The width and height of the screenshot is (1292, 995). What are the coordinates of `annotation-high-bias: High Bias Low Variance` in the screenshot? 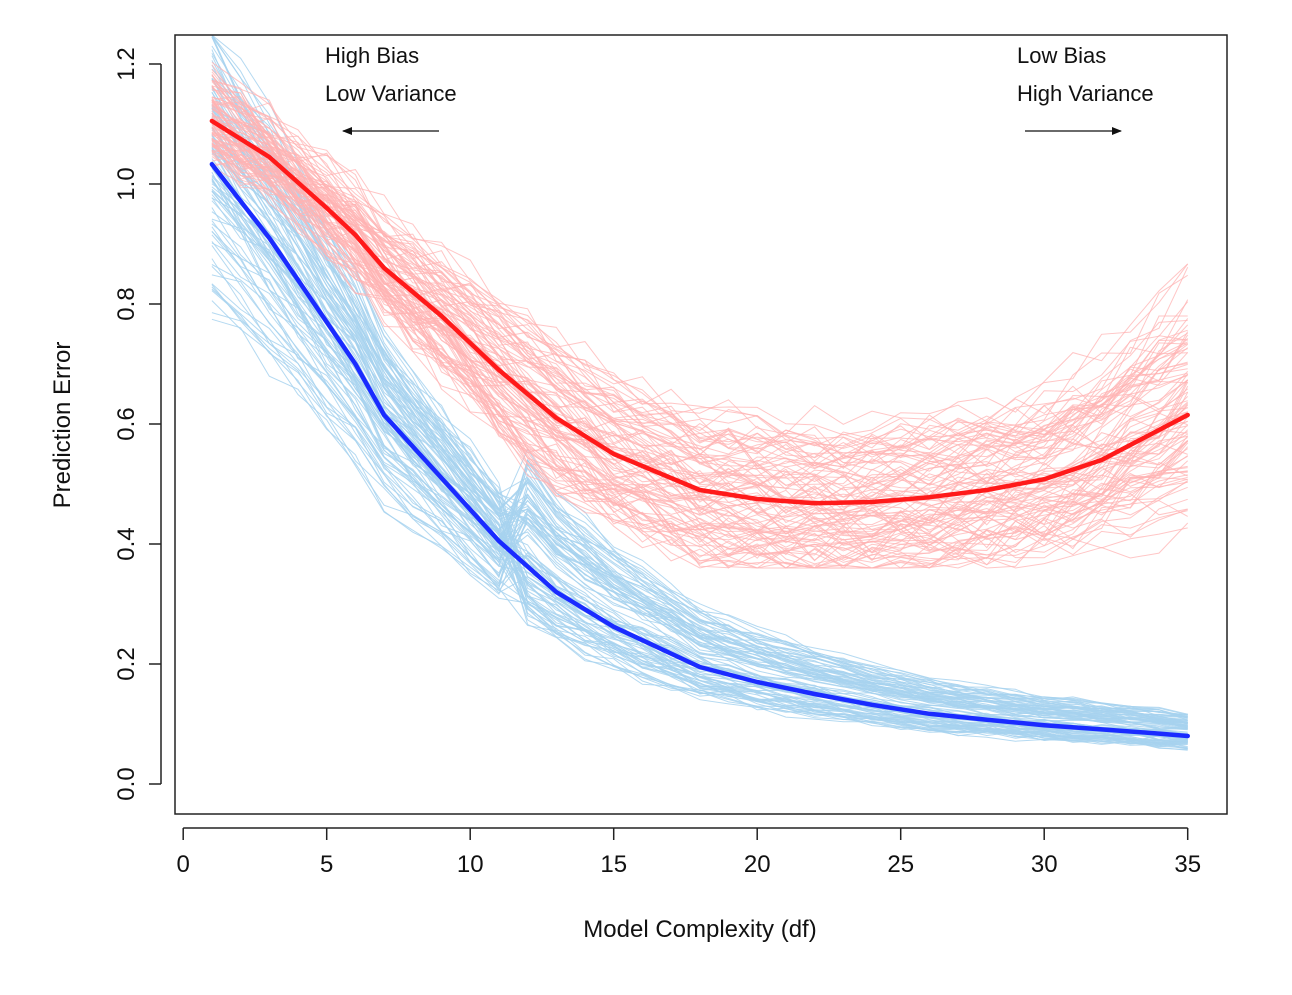 It's located at (391, 89).